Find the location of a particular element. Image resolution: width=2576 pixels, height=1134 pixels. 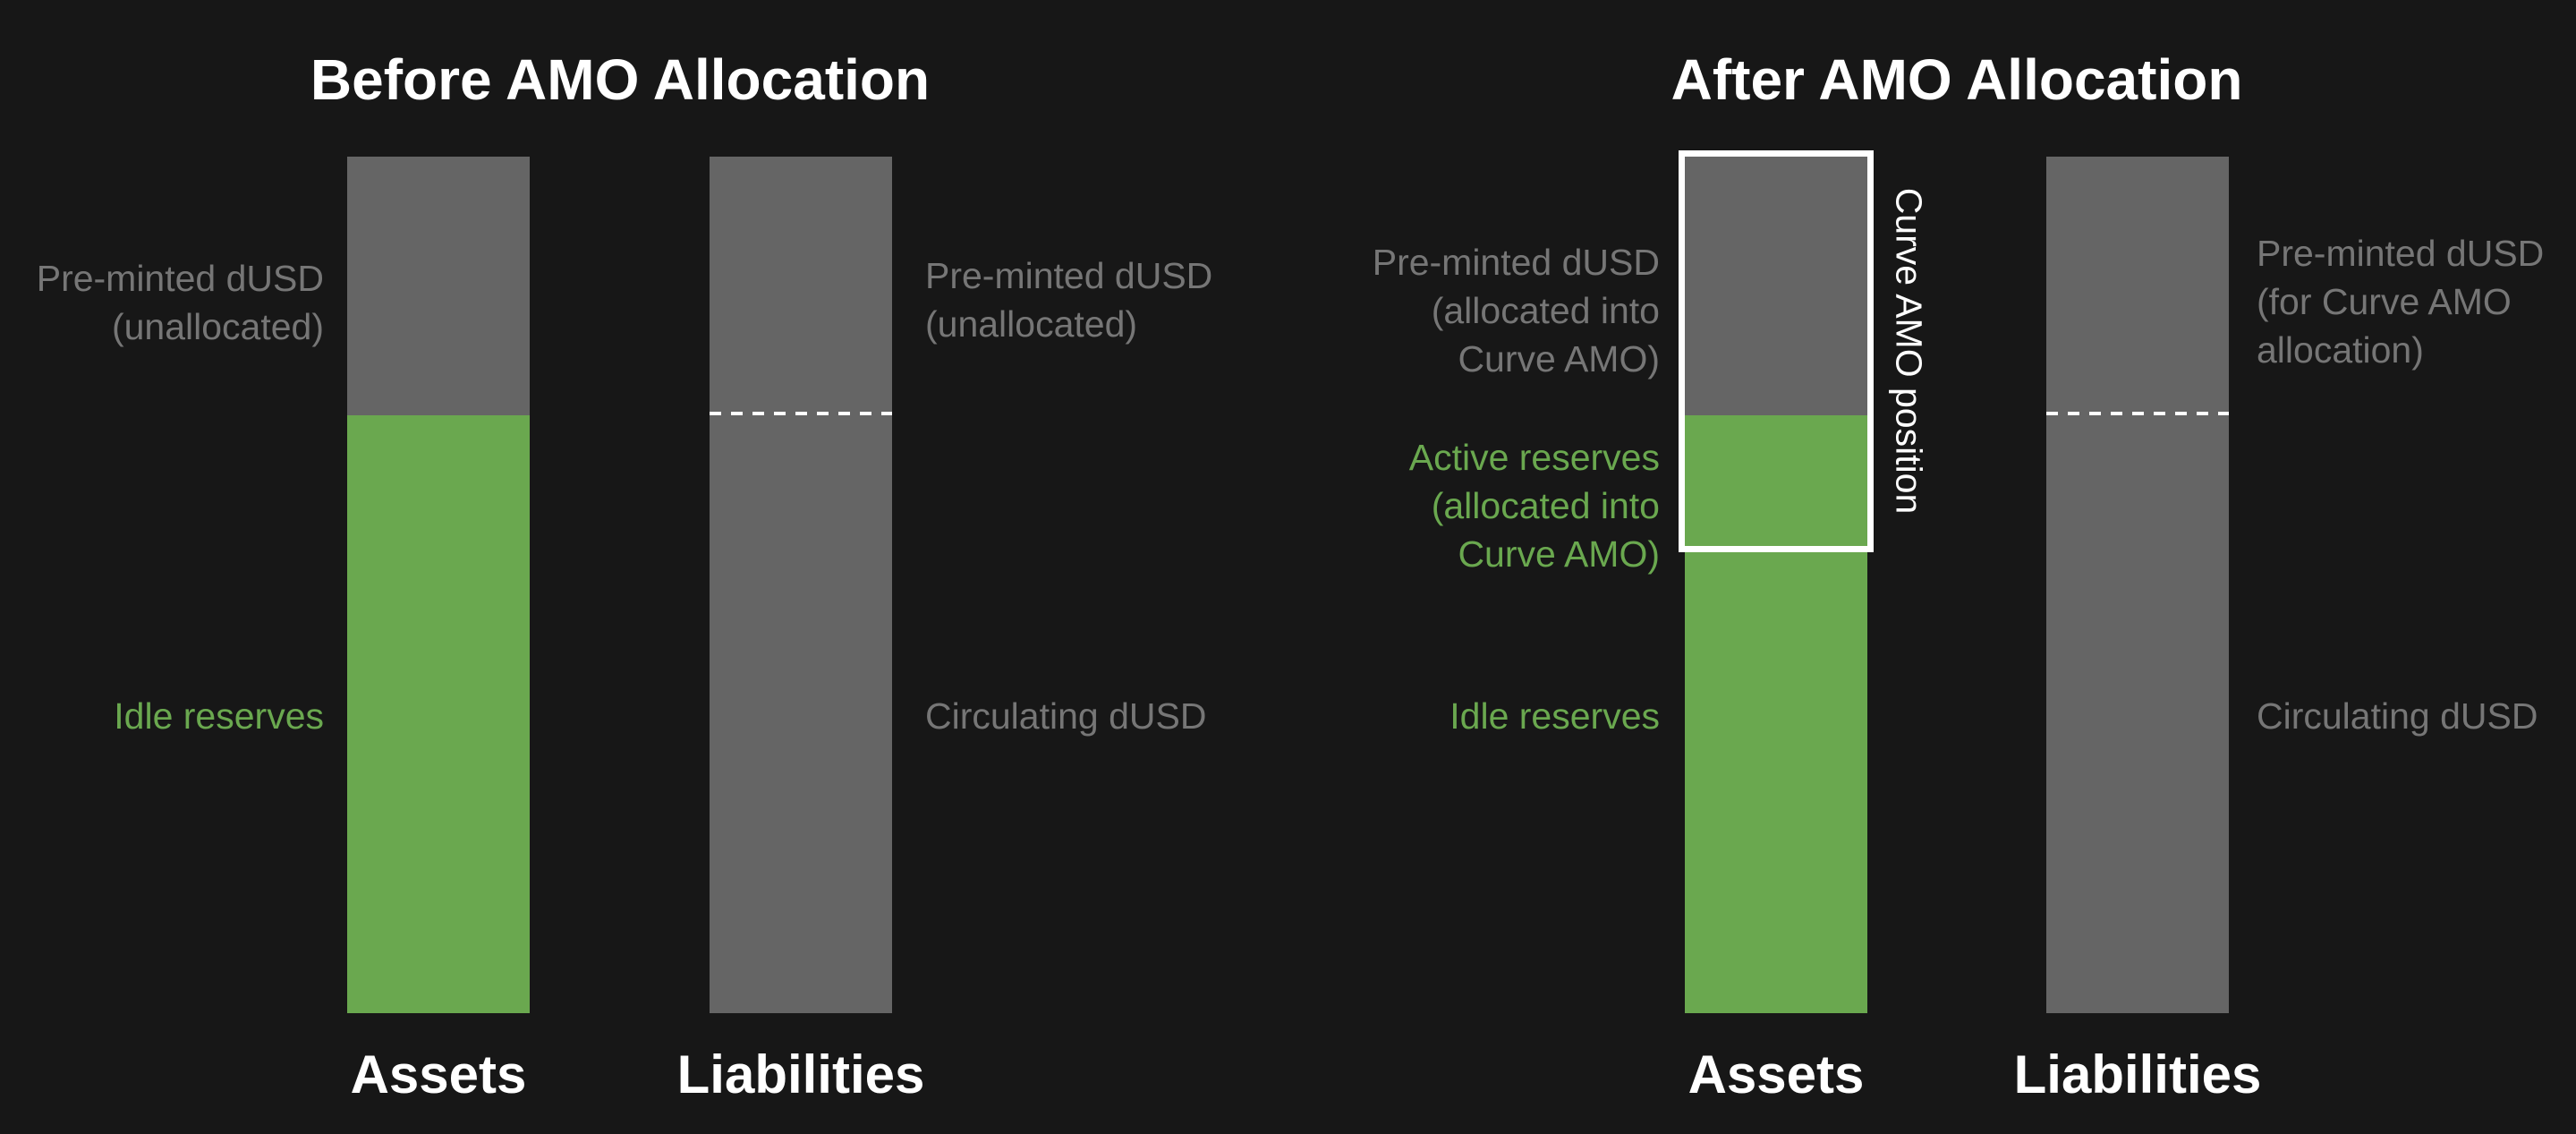

after-assets-idle-segment is located at coordinates (1776, 780).